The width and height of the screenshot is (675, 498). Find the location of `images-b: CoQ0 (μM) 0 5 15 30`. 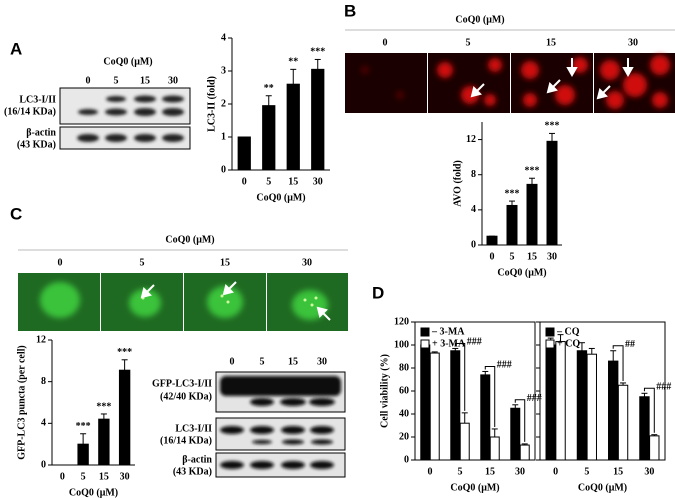

images-b: CoQ0 (μM) 0 5 15 30 is located at coordinates (510, 63).